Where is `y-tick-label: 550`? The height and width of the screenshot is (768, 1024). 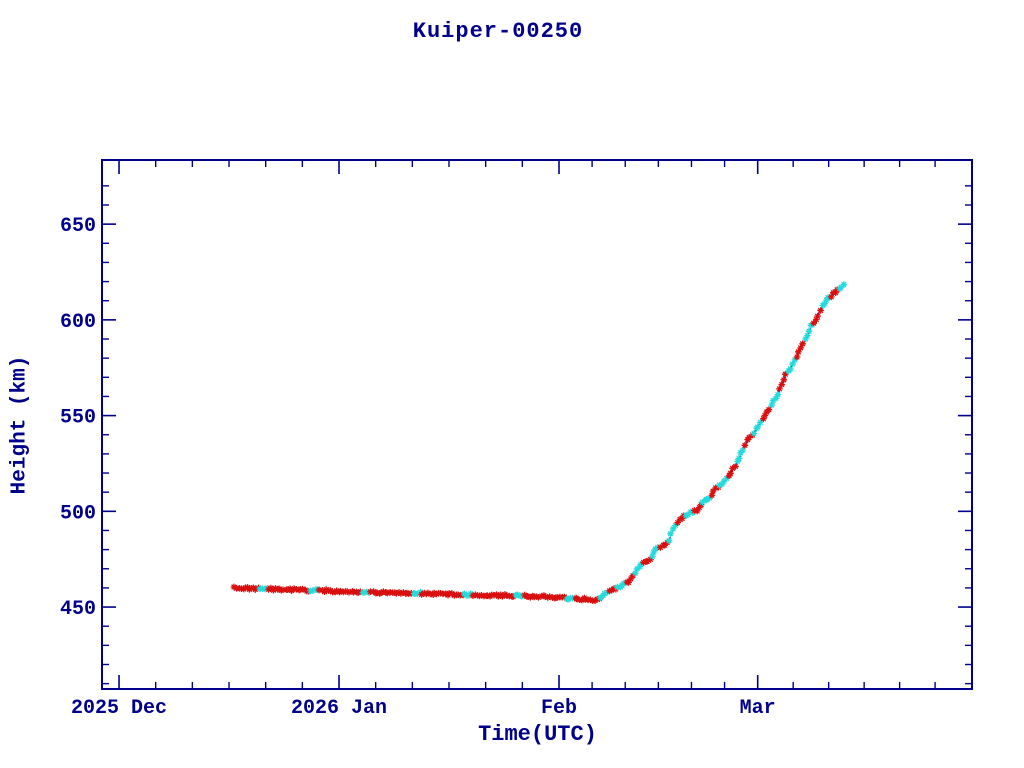
y-tick-label: 550 is located at coordinates (78, 418).